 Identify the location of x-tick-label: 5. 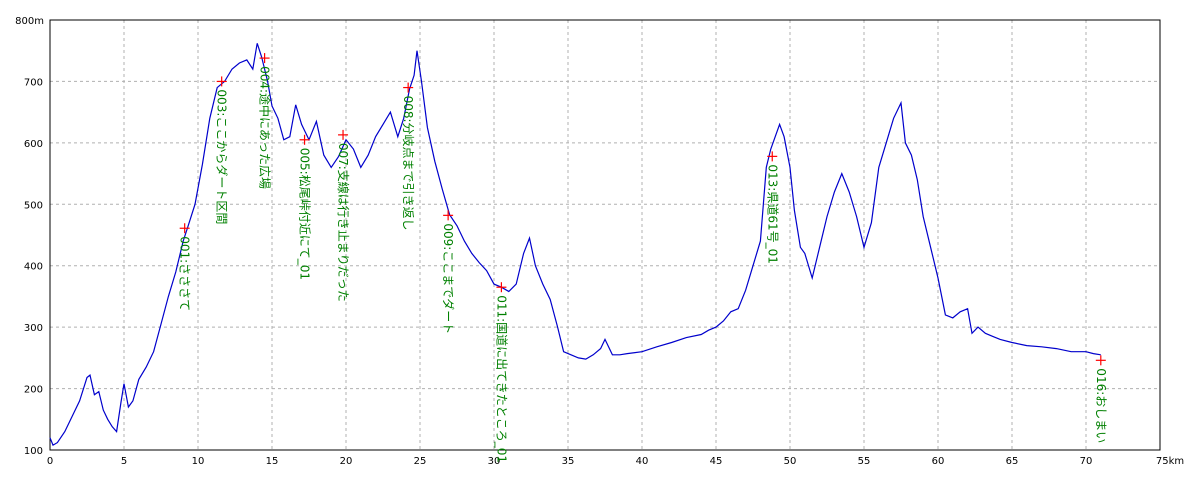
(124, 461).